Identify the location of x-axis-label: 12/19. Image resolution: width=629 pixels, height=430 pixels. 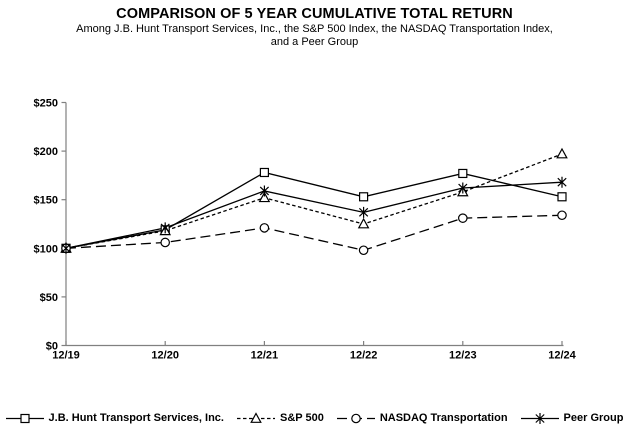
(66, 356).